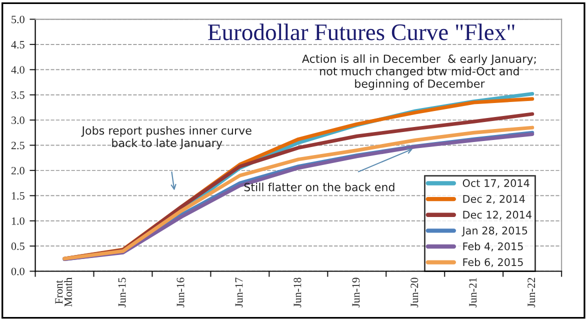  What do you see at coordinates (494, 199) in the screenshot?
I see `legend-label: Dec 2, 2014` at bounding box center [494, 199].